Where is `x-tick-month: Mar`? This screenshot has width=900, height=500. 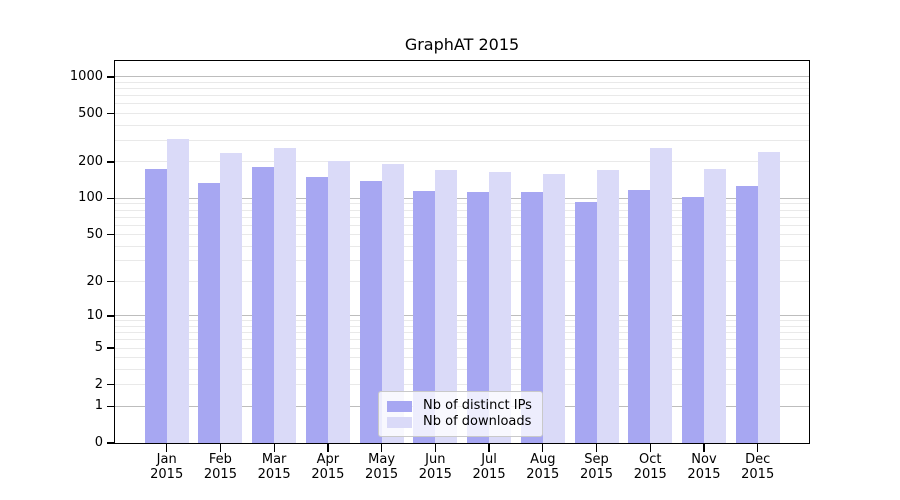 x-tick-month: Mar is located at coordinates (274, 459).